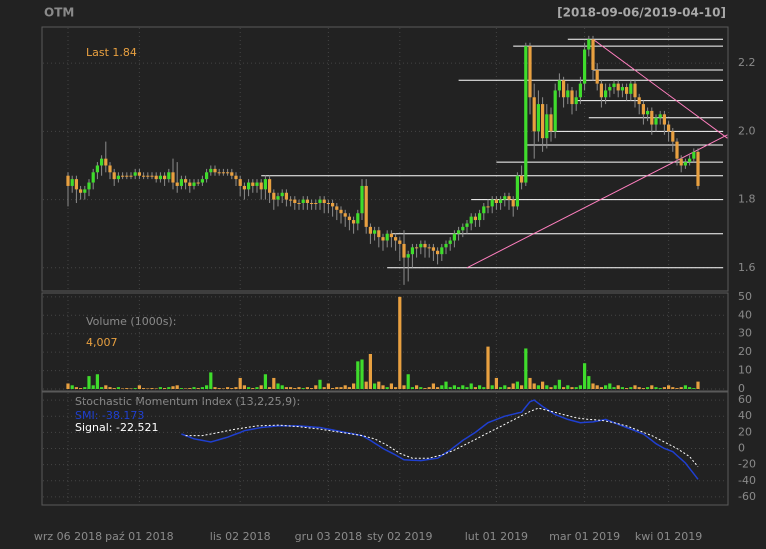  Describe the element at coordinates (741, 388) in the screenshot. I see `y-tick-label: 0` at that location.